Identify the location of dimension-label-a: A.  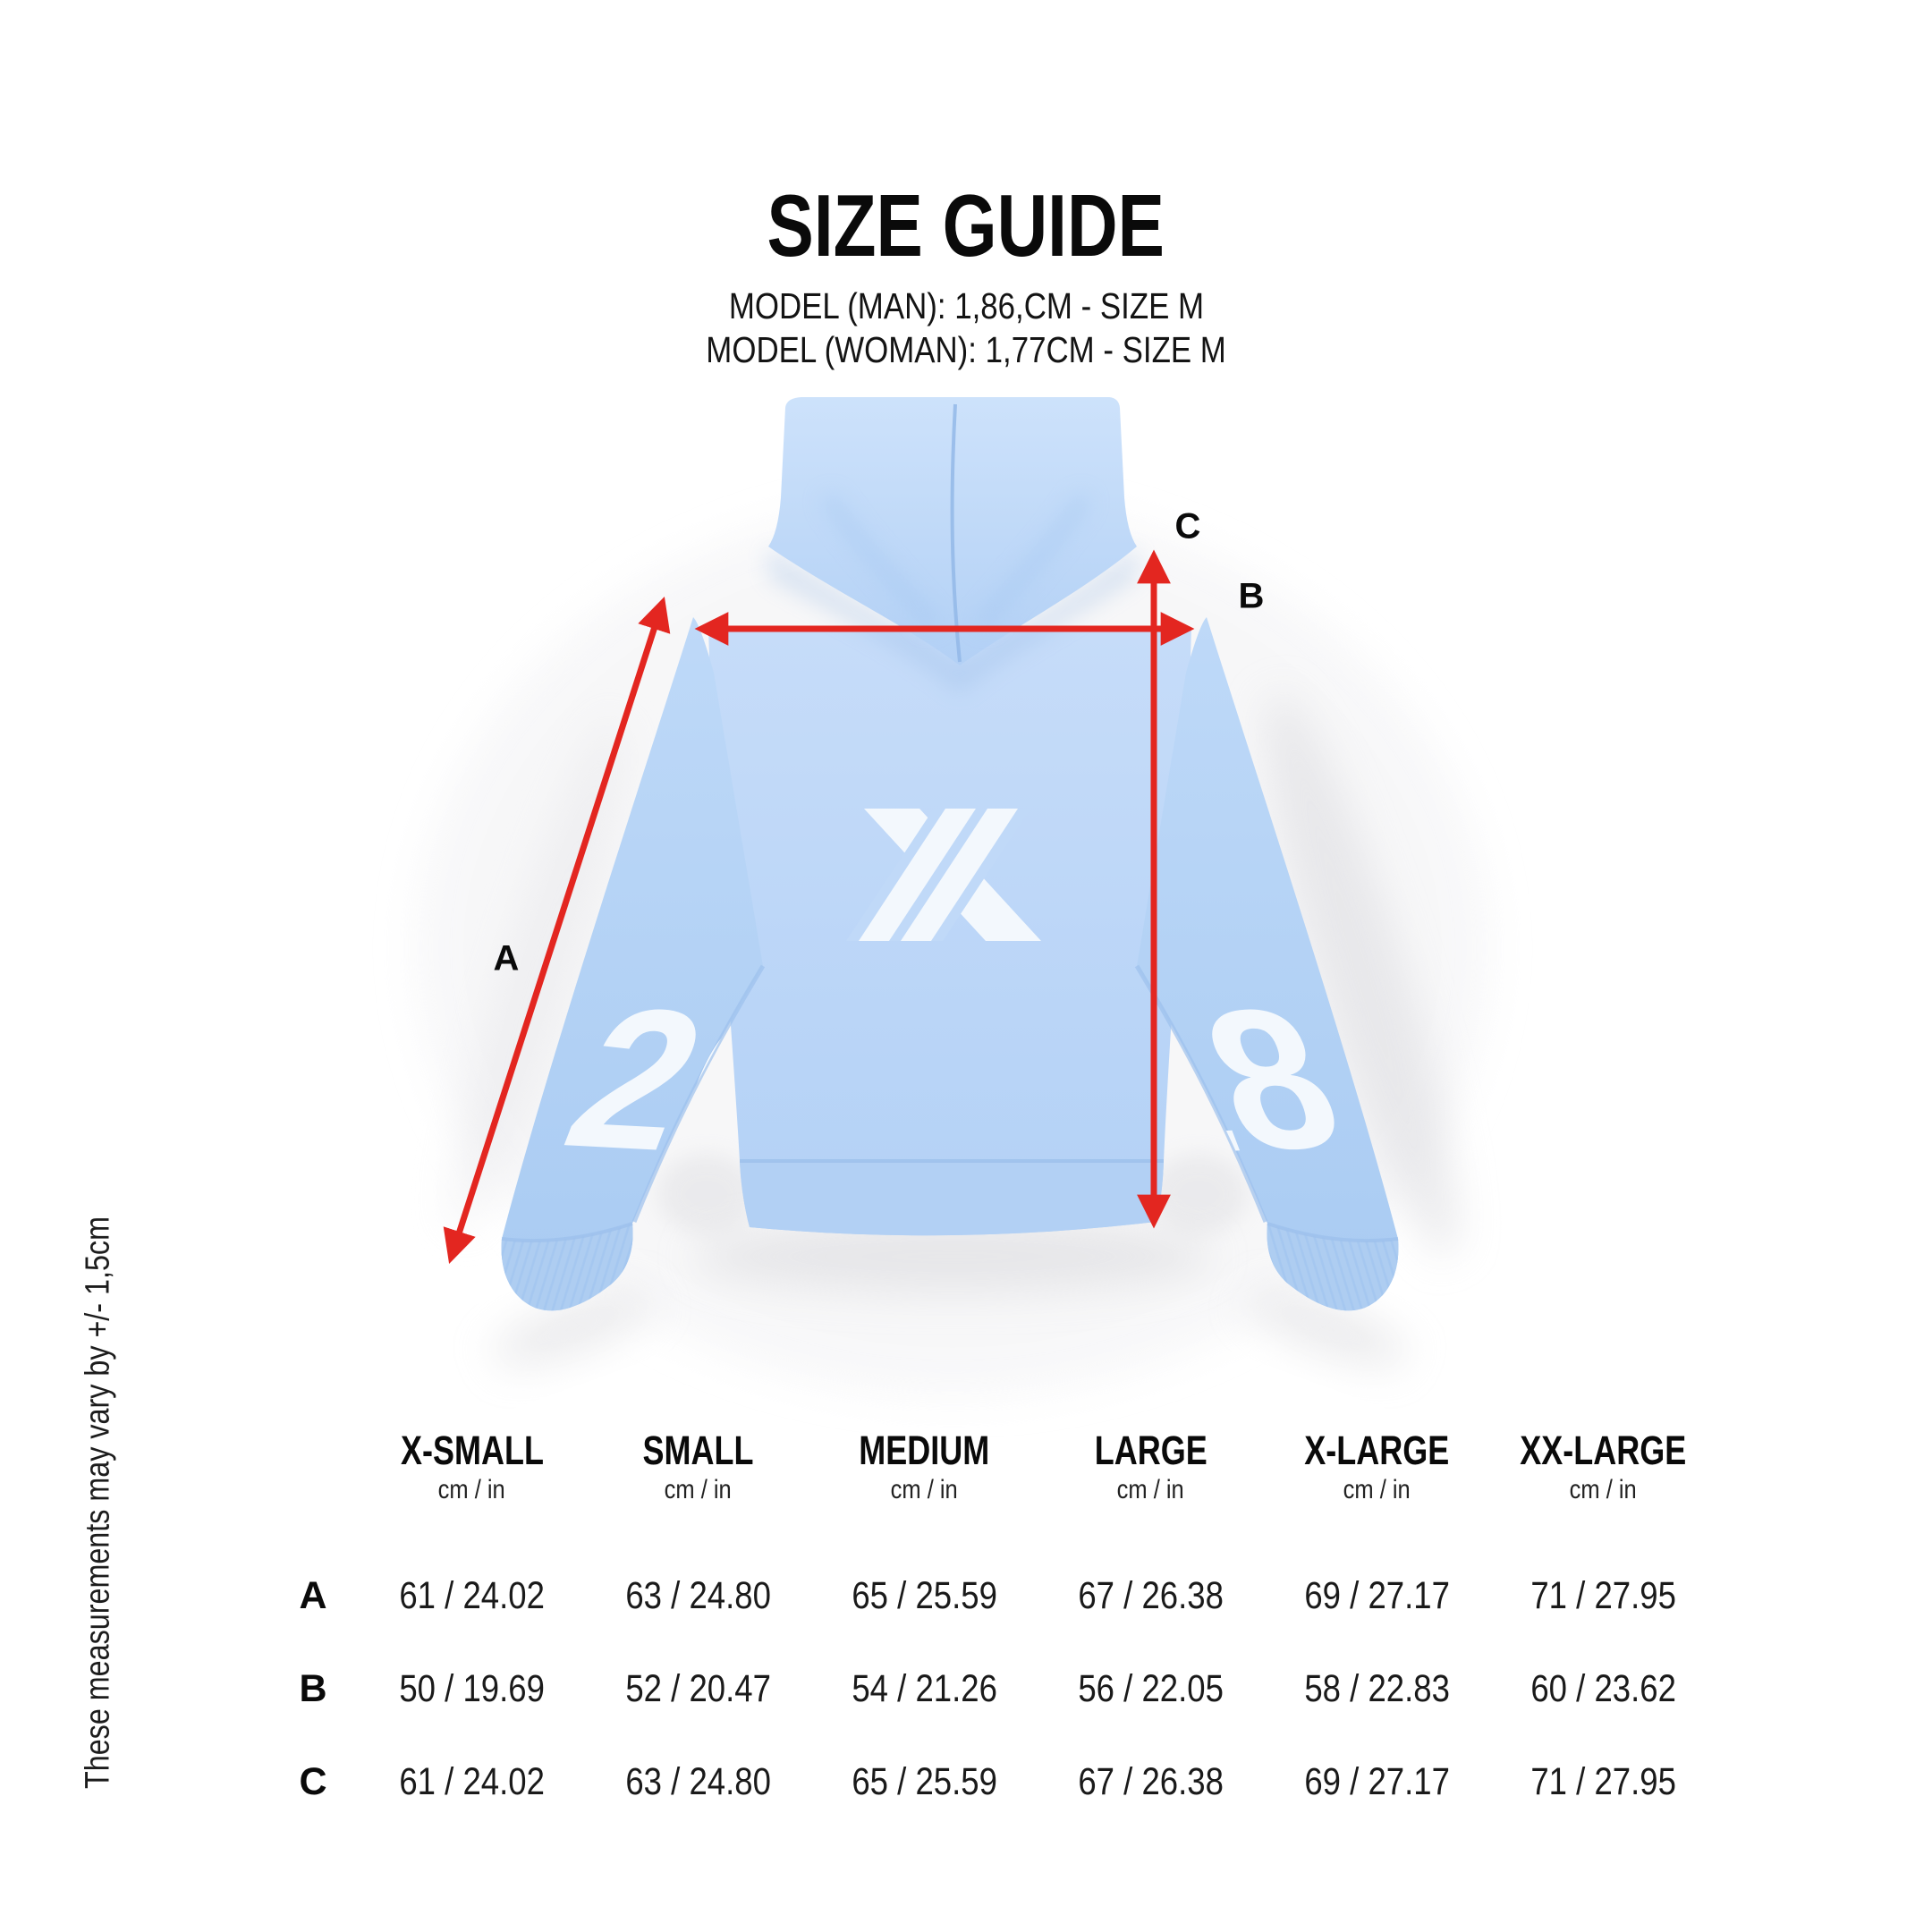
(506, 958).